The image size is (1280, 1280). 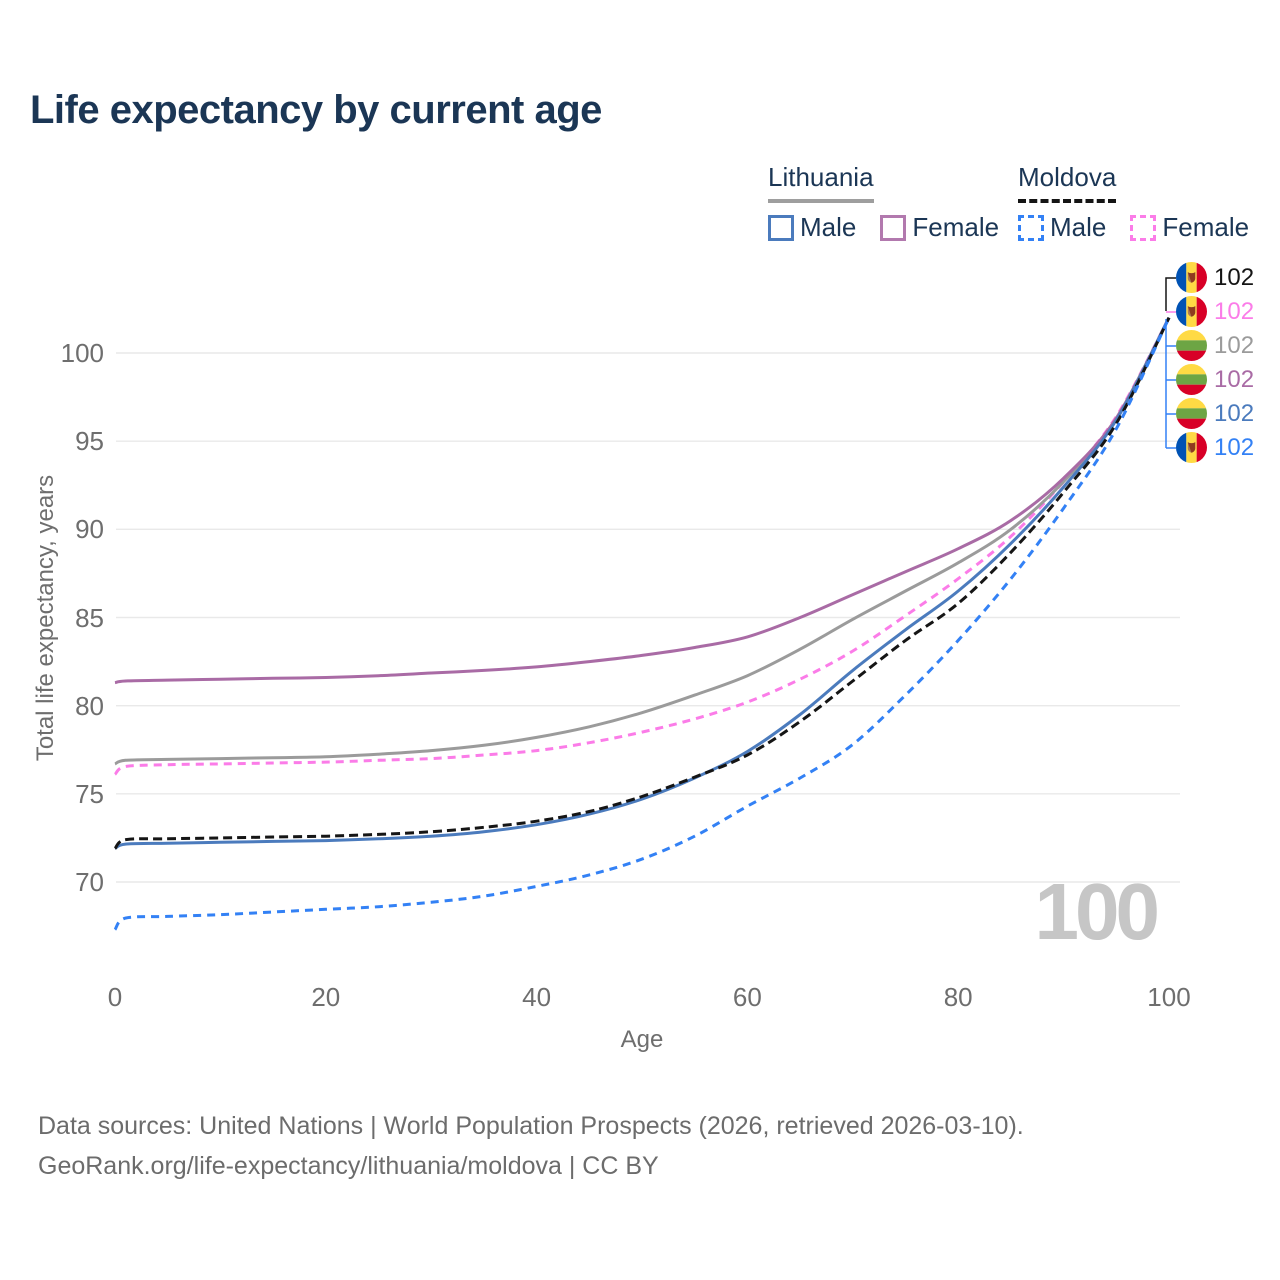 I want to click on end-label-row-moldova-1: 102, so click(x=1215, y=311).